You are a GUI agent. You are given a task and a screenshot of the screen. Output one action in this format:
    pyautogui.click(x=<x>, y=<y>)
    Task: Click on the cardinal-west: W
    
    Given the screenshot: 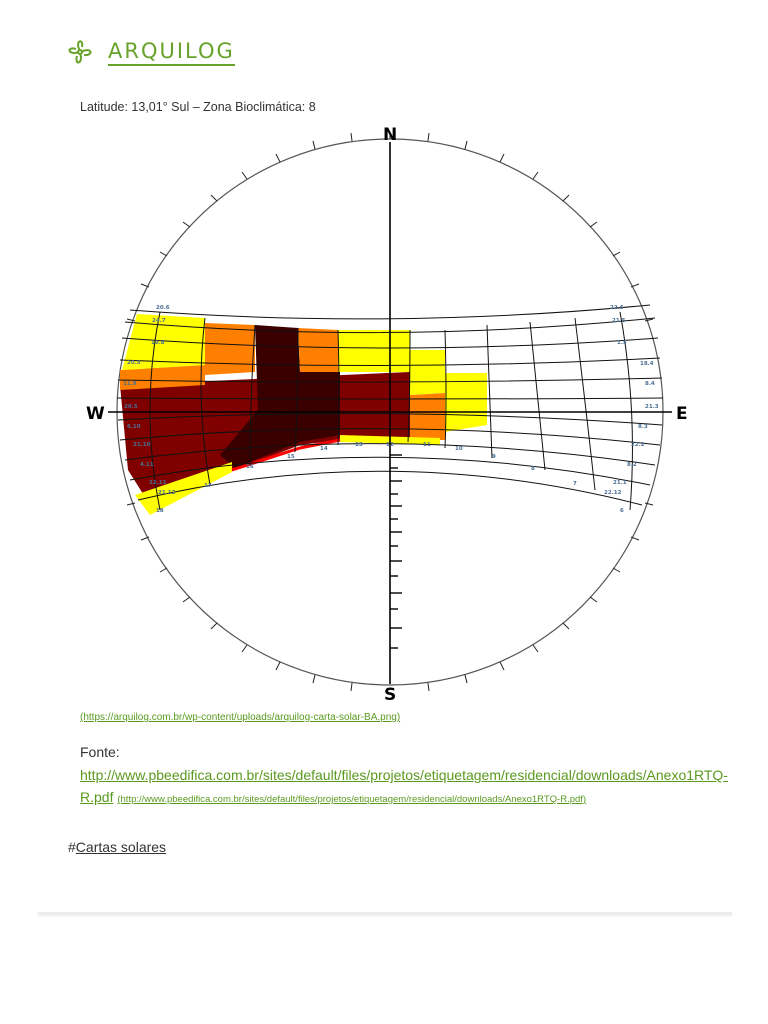 What is the action you would take?
    pyautogui.click(x=95, y=414)
    